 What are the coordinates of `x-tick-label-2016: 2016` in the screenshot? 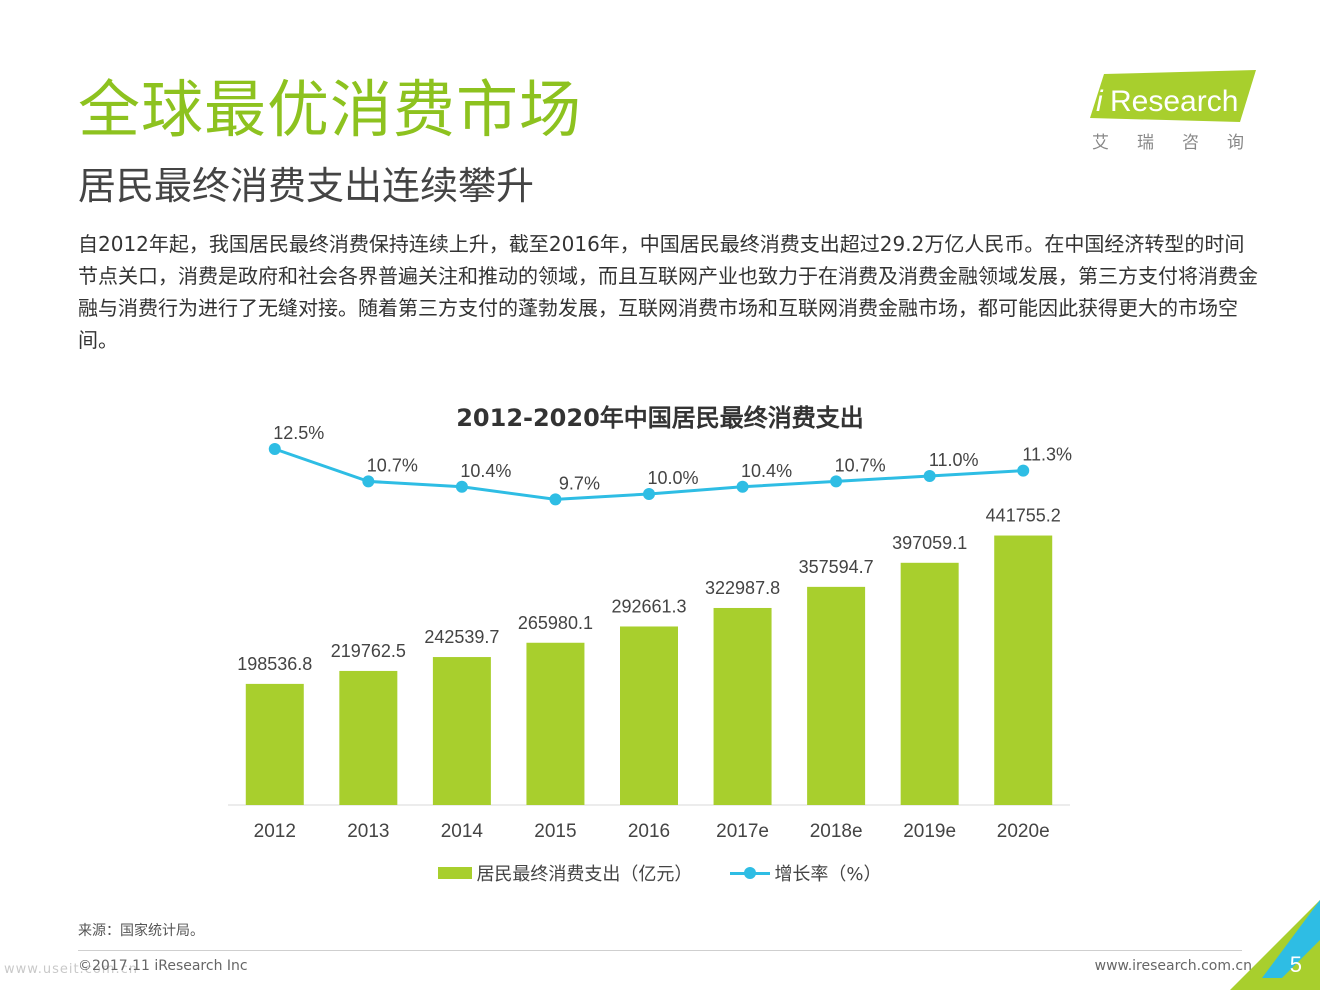 It's located at (649, 831).